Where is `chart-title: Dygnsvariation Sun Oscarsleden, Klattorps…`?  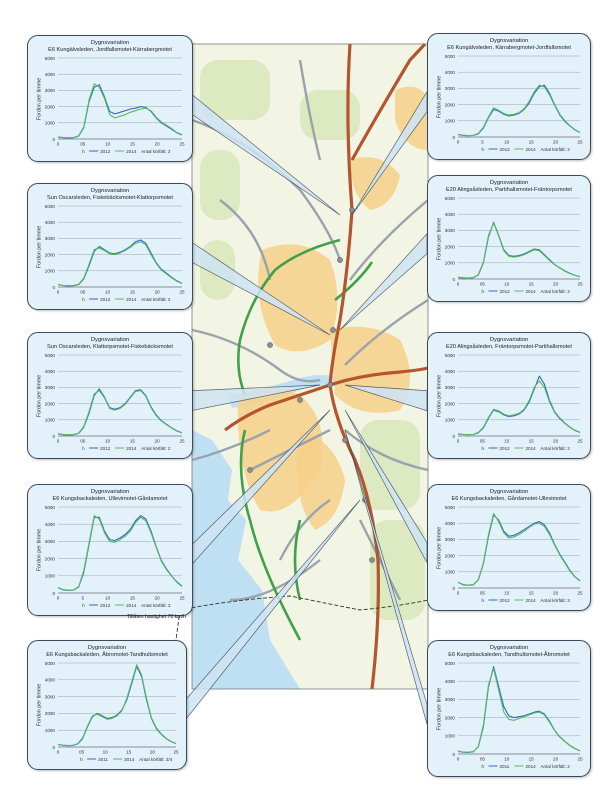 chart-title: Dygnsvariation Sun Oscarsleden, Klattorps… is located at coordinates (110, 343).